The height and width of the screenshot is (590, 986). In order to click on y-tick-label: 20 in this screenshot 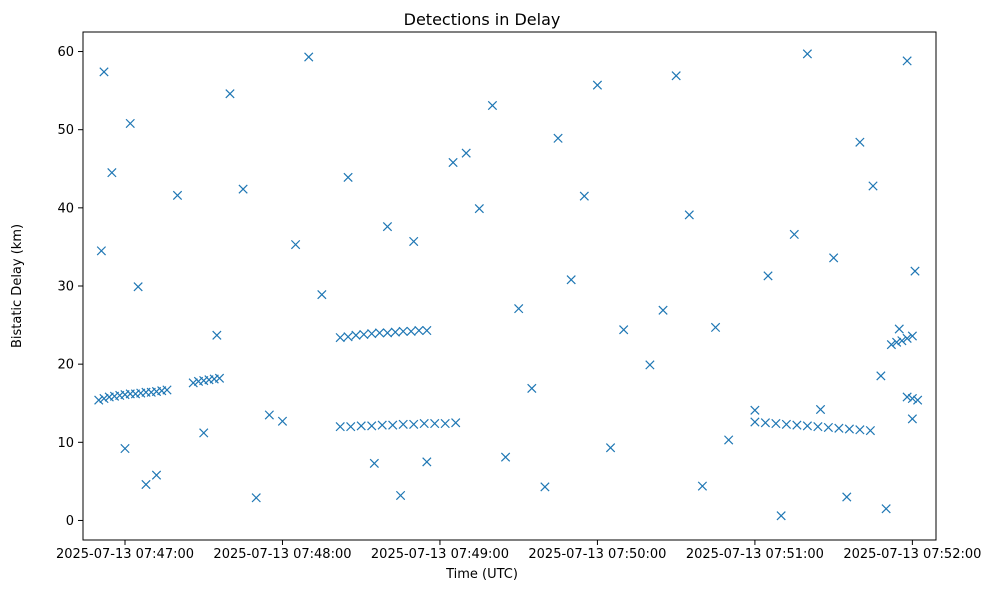, I will do `click(65, 365)`.